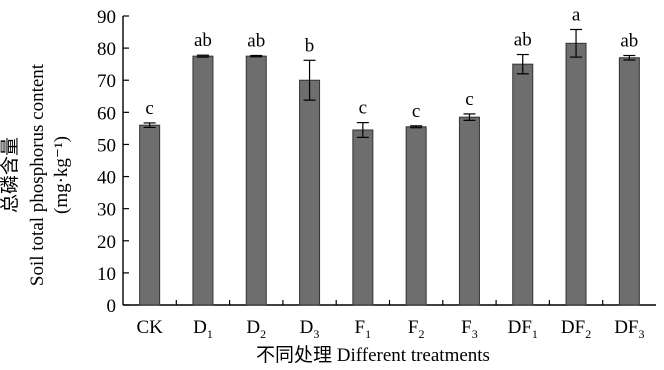 This screenshot has height=370, width=664. I want to click on x-tick-label: D1, so click(203, 329).